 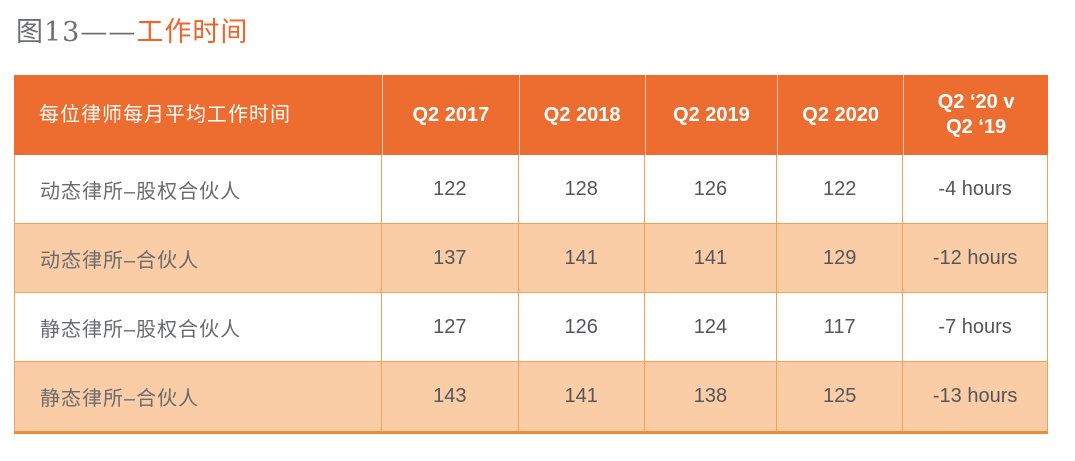 I want to click on cell-value: 124, so click(x=711, y=327).